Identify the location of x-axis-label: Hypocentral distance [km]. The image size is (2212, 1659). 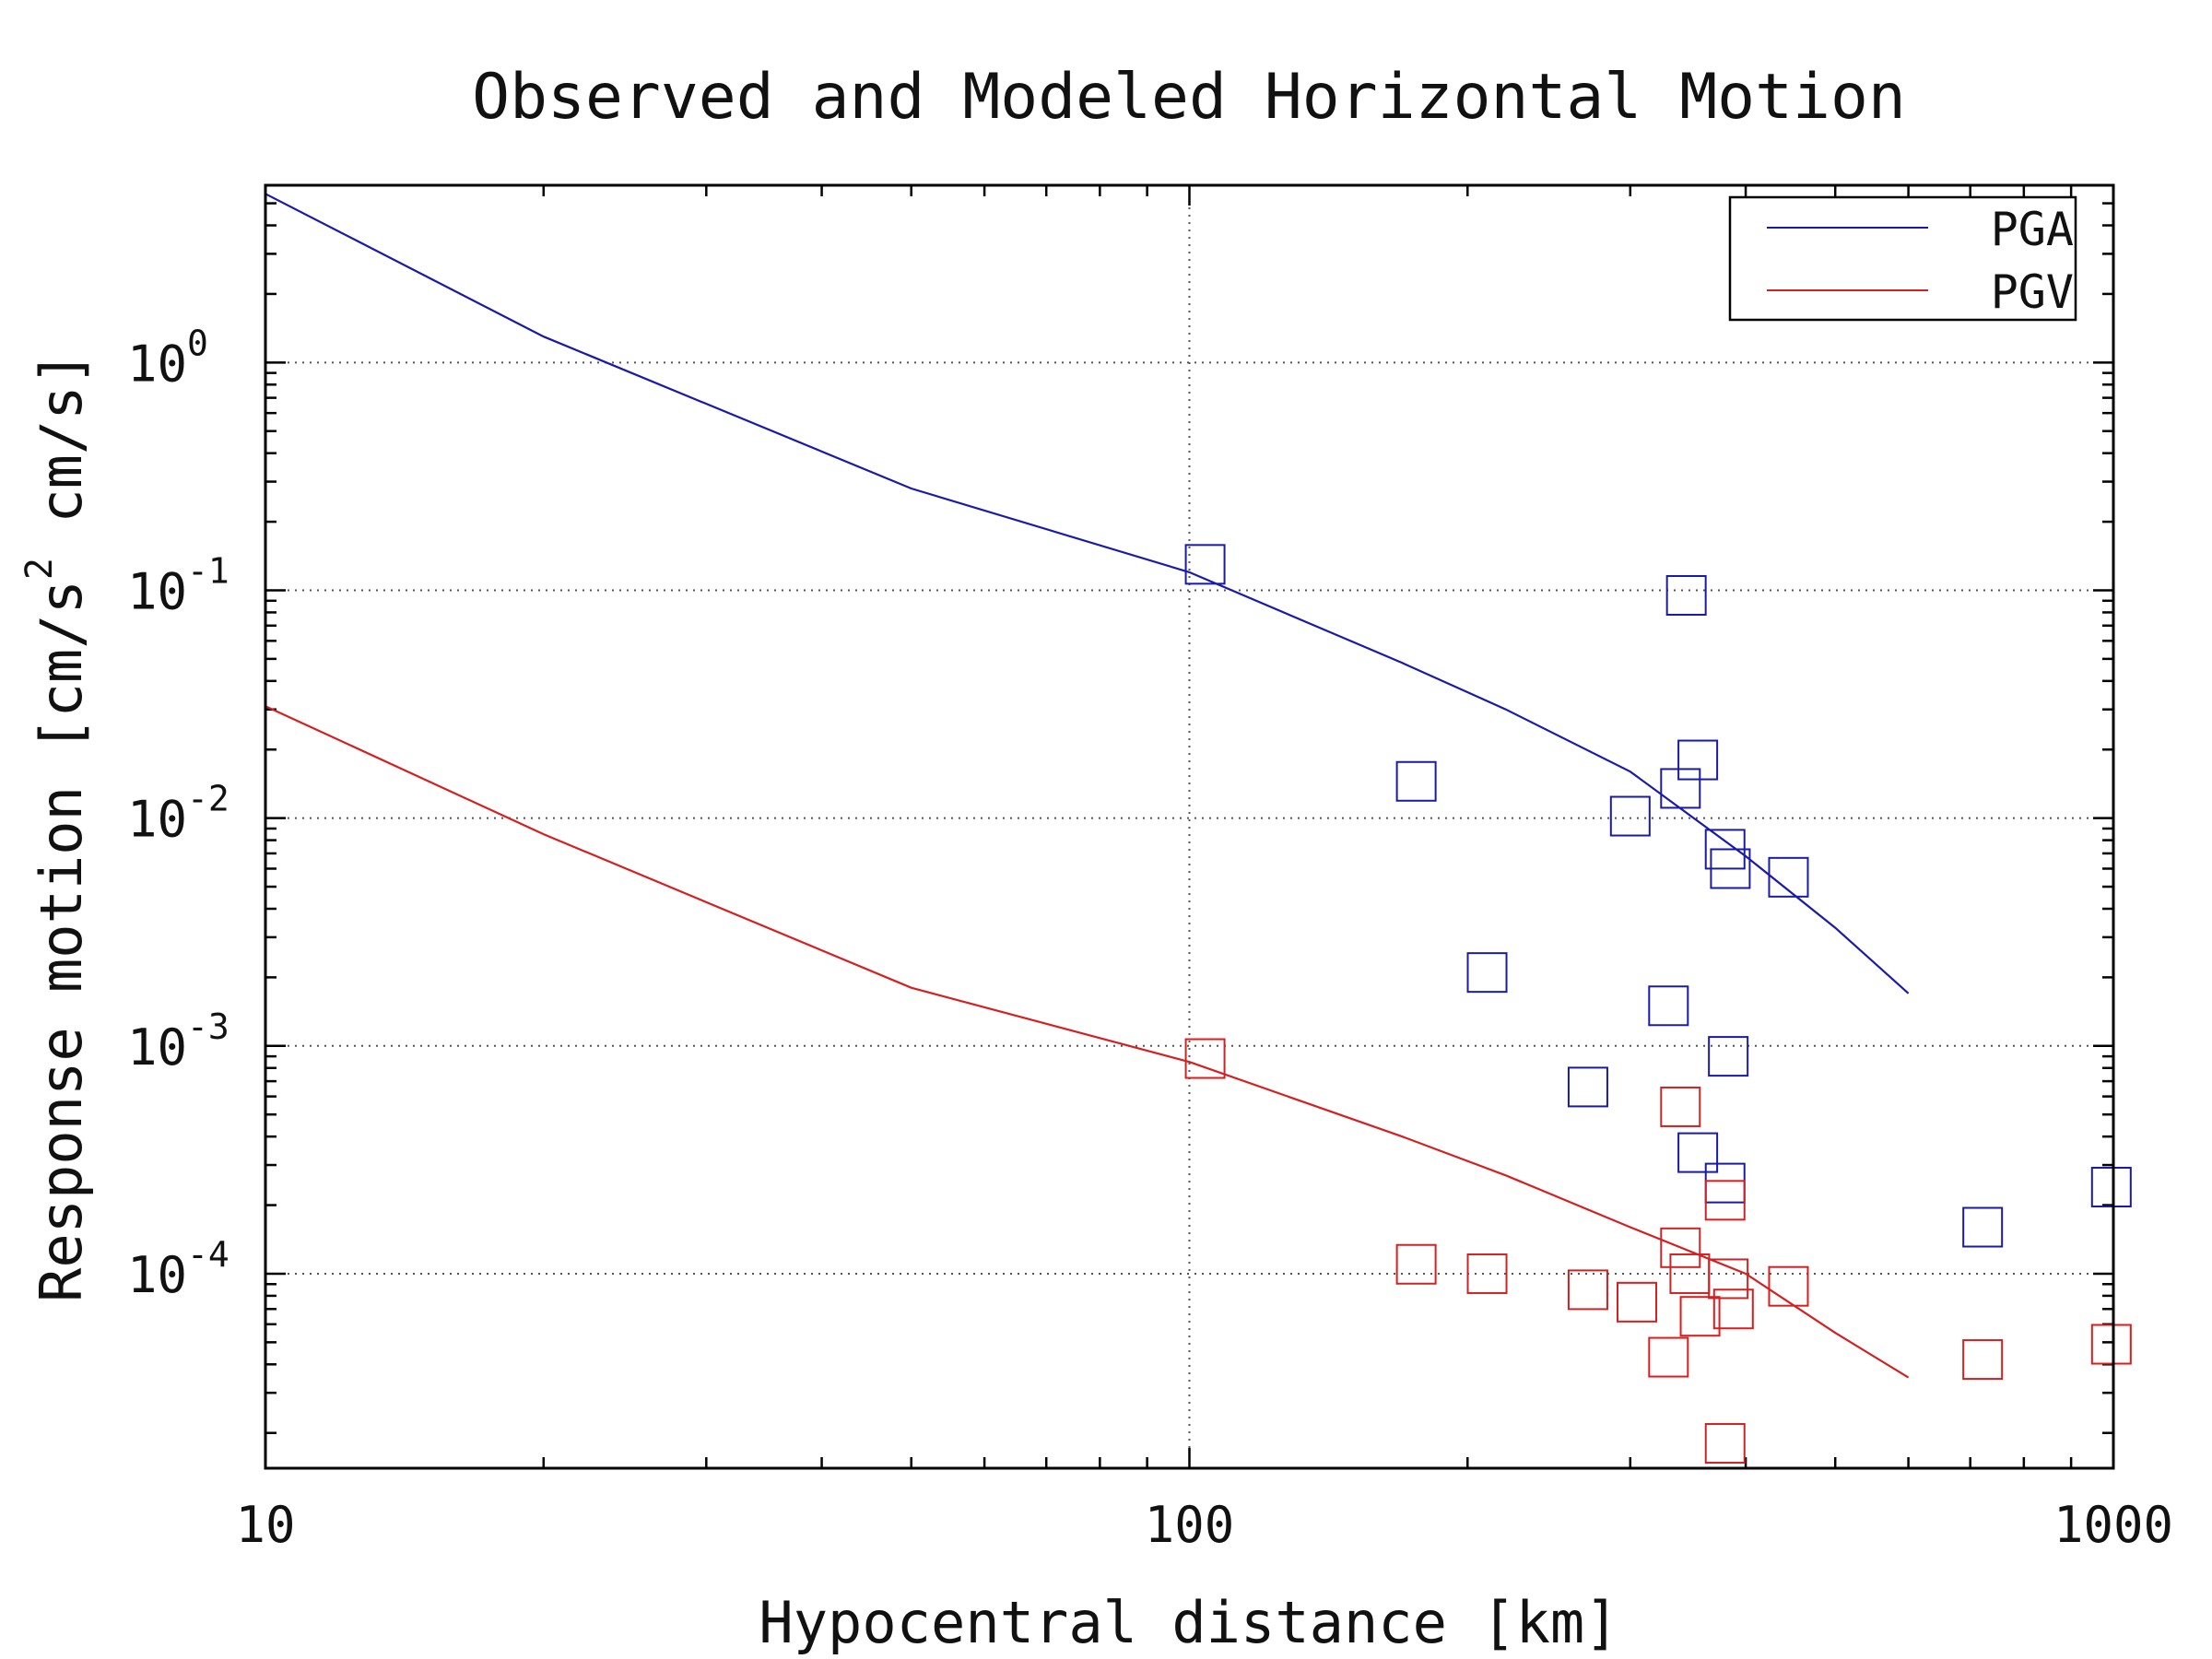
(1188, 1622).